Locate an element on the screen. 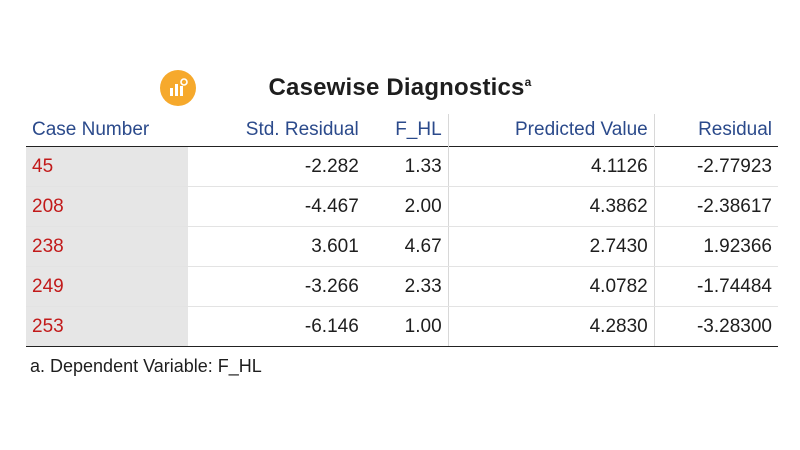 This screenshot has height=450, width=800. residual-cell: -3.28300 is located at coordinates (715, 326).